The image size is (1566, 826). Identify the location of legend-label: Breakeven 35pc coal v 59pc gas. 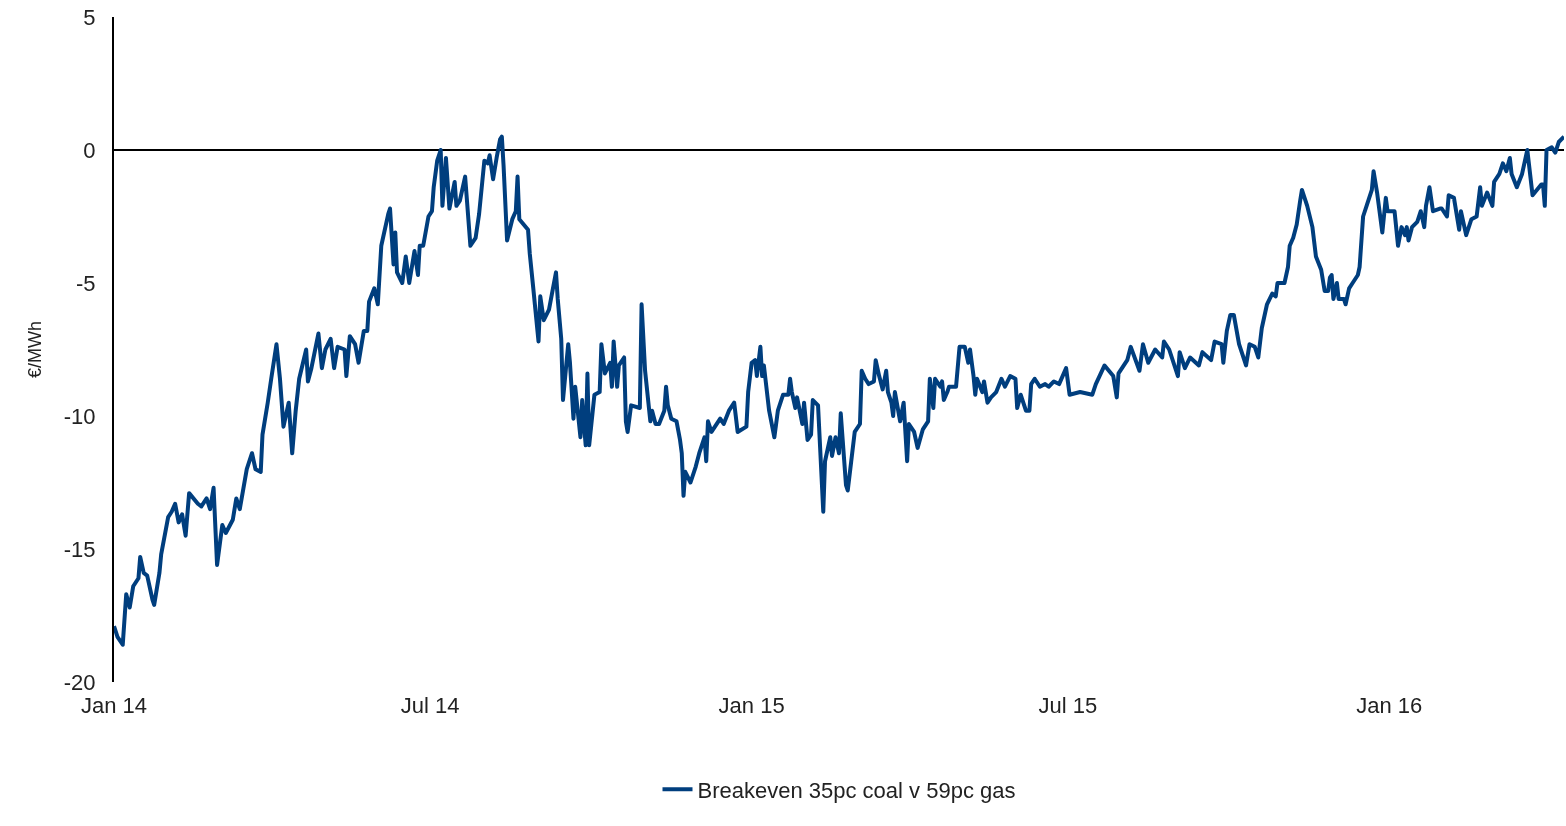
(856, 790).